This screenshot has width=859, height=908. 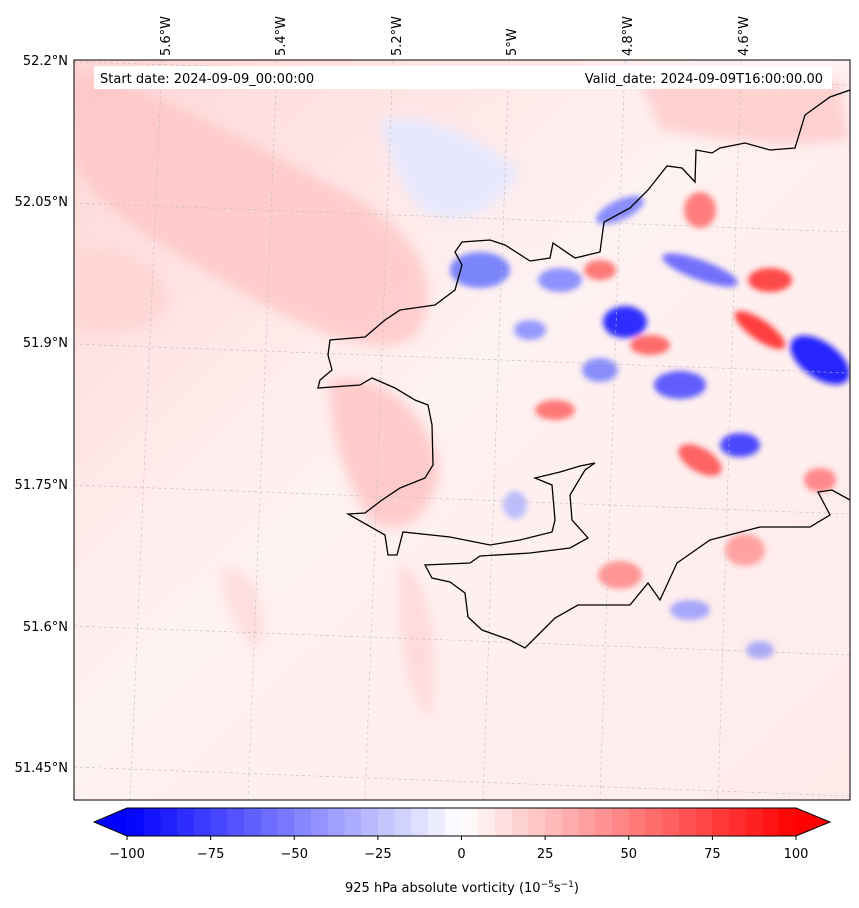 What do you see at coordinates (207, 79) in the screenshot?
I see `start-date-label: Start date: 2024-09-09_00:00:00` at bounding box center [207, 79].